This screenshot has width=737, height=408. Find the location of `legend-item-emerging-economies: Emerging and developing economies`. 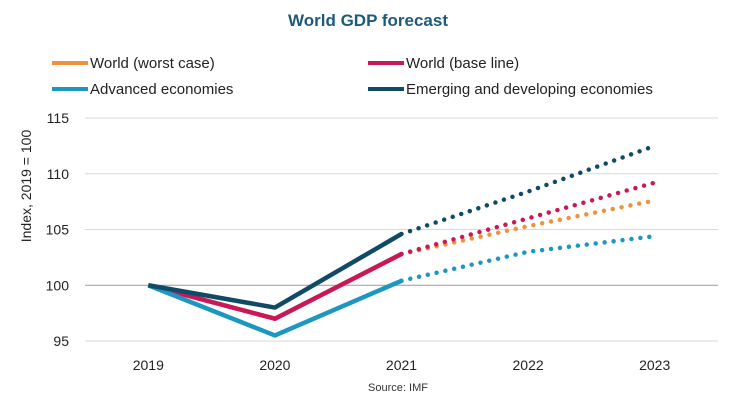

legend-item-emerging-economies: Emerging and developing economies is located at coordinates (510, 89).